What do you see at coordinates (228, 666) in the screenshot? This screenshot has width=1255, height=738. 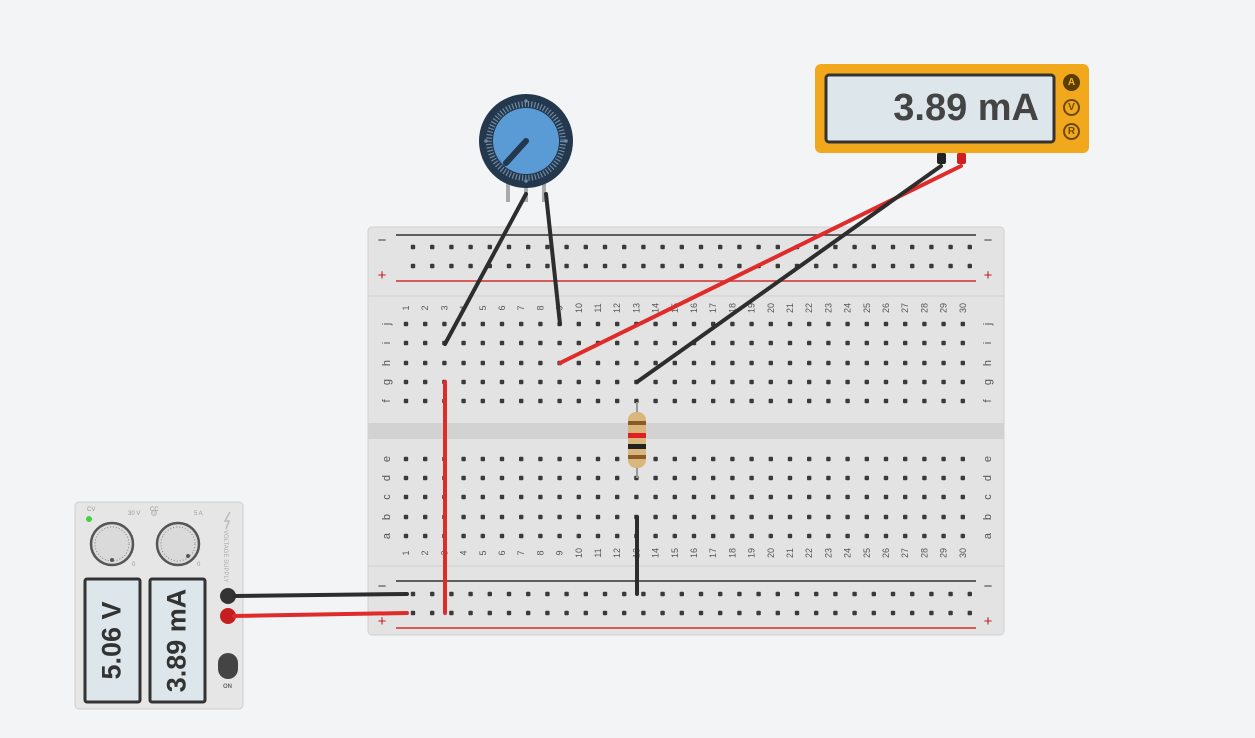 I see `power-switch` at bounding box center [228, 666].